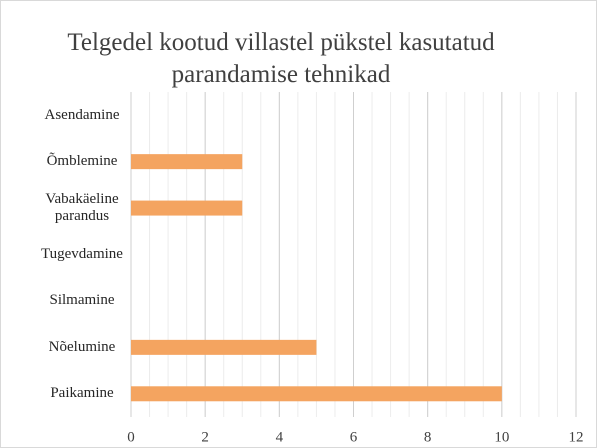 The height and width of the screenshot is (448, 597). I want to click on x-tick-label: 10, so click(501, 437).